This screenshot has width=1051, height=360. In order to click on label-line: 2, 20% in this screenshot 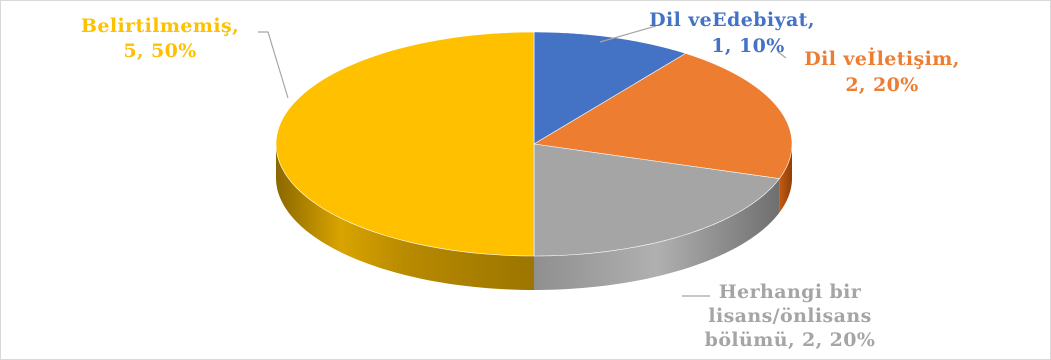, I will do `click(881, 85)`.